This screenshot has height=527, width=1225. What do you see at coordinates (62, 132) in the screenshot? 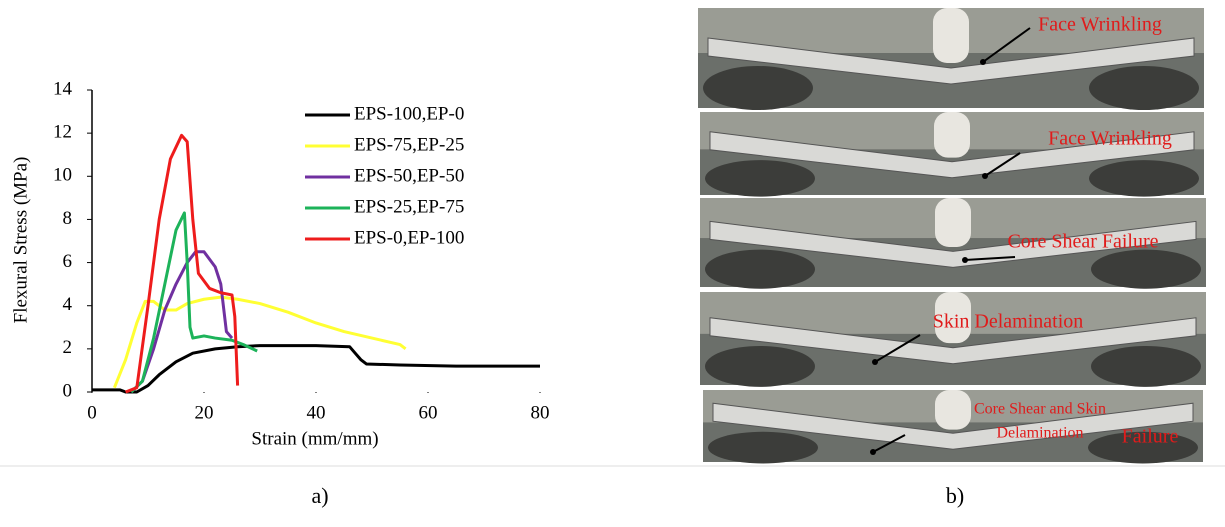
I see `y-tick-label: 12` at bounding box center [62, 132].